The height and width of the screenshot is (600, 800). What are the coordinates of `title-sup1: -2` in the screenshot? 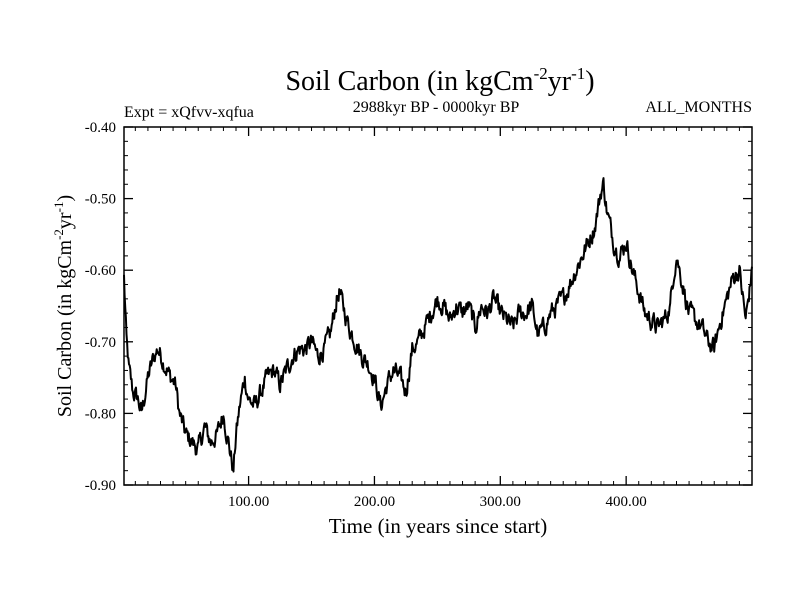 It's located at (541, 73).